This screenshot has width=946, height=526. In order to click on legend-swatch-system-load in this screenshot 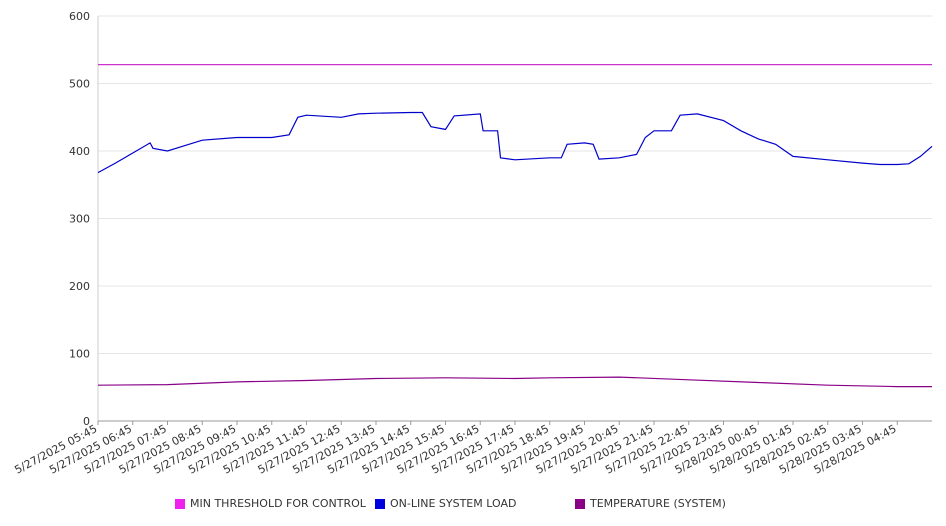, I will do `click(380, 503)`.